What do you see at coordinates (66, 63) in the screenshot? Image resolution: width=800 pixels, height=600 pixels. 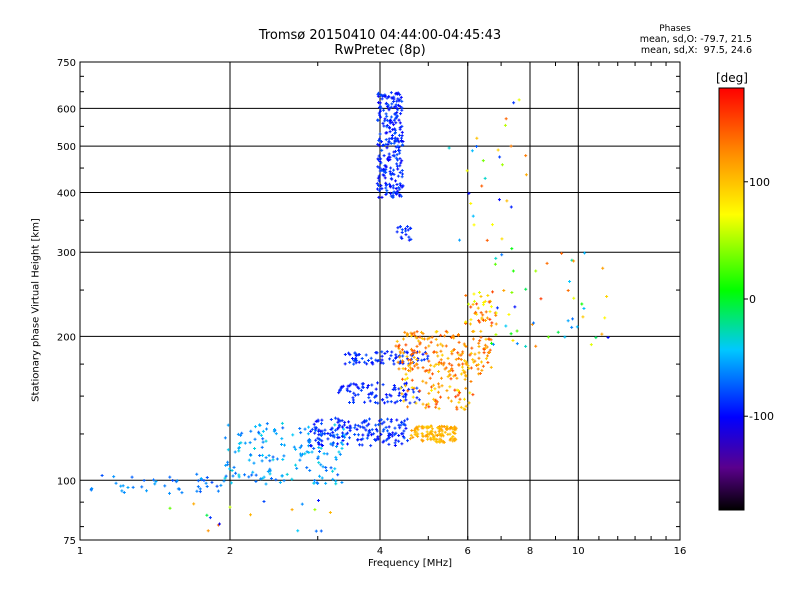 I see `y-tick-label: 750` at bounding box center [66, 63].